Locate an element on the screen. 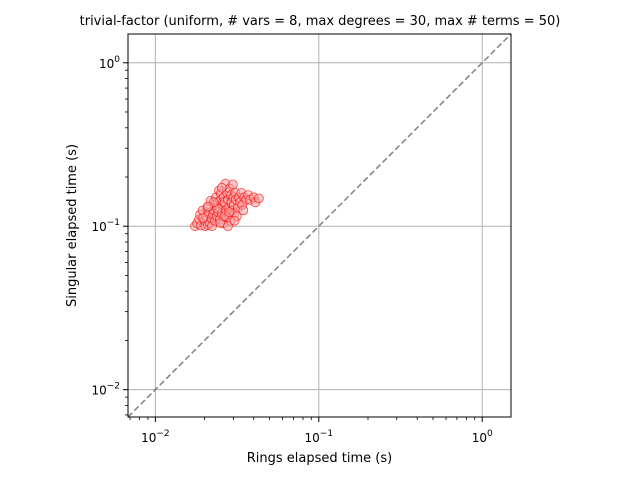  x-tick-label: 10⁻¹ is located at coordinates (319, 437).